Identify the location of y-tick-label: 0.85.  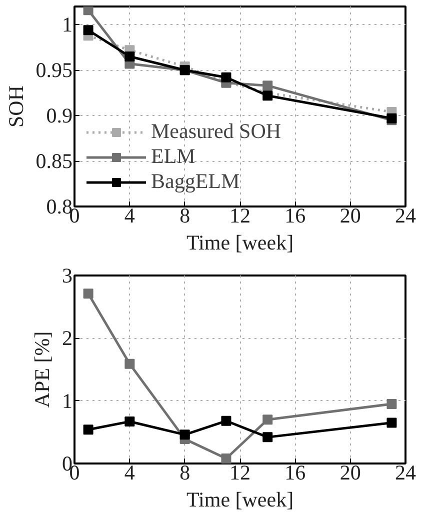
(54, 161).